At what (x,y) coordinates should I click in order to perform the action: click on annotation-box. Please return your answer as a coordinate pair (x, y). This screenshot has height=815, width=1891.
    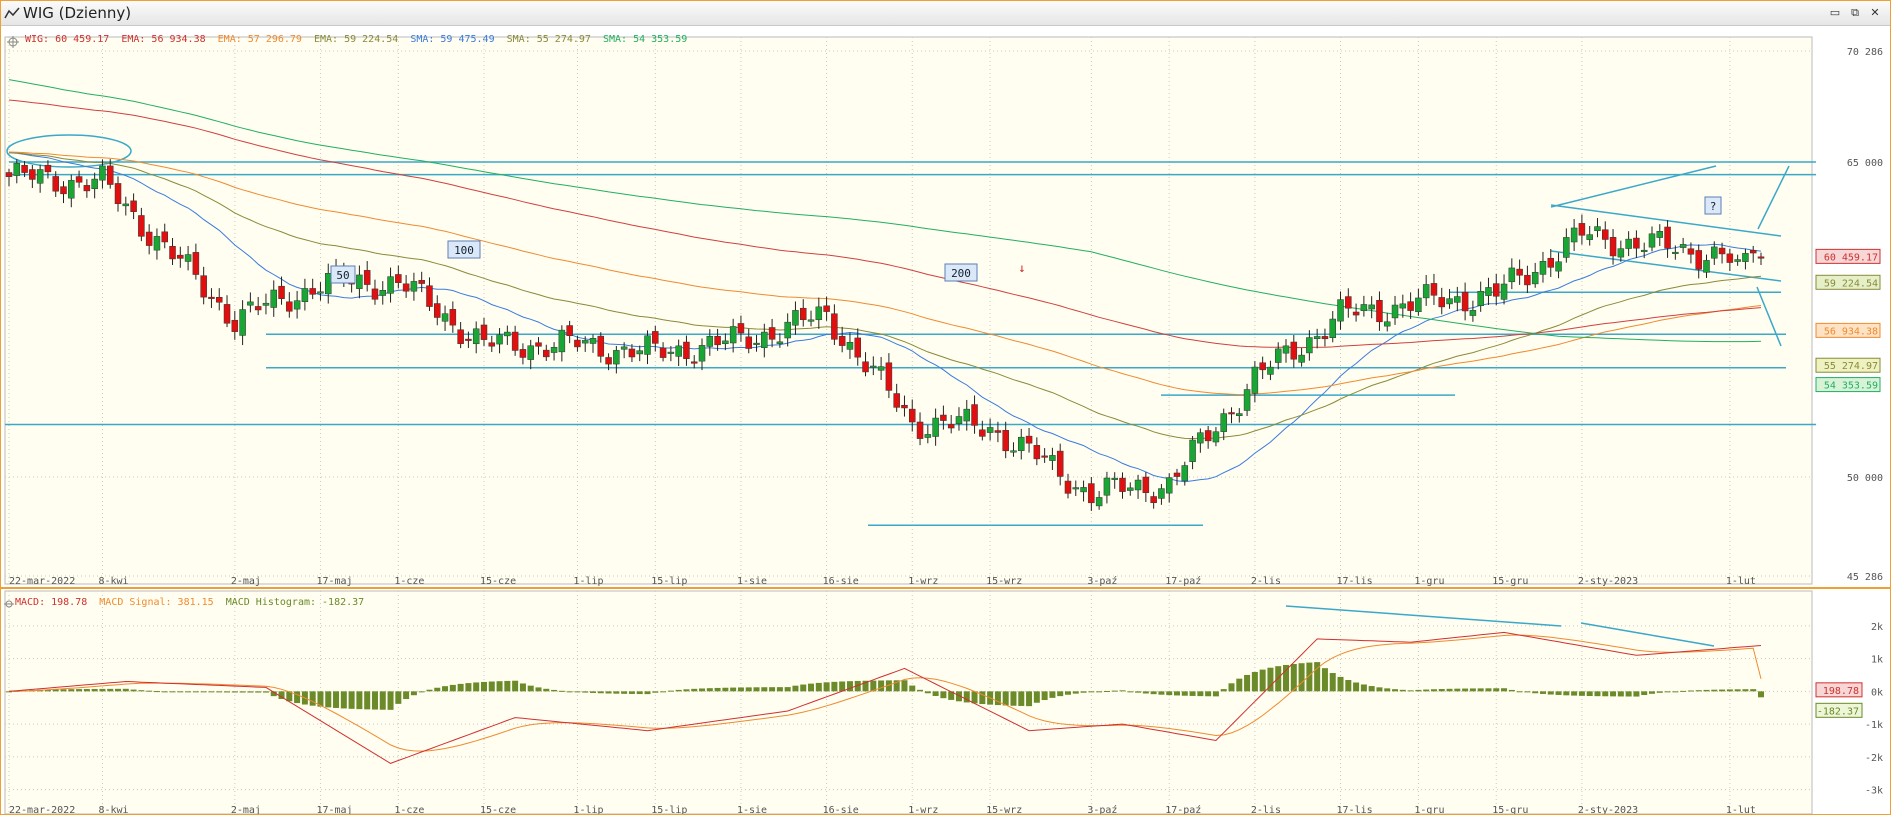
    Looking at the image, I should click on (464, 249).